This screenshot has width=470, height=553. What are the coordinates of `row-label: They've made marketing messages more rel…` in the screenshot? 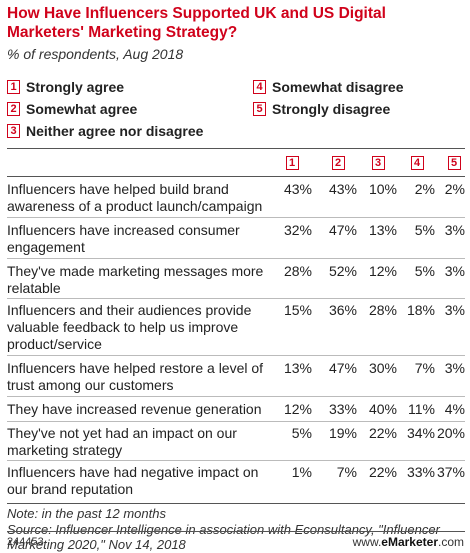 It's located at (135, 279).